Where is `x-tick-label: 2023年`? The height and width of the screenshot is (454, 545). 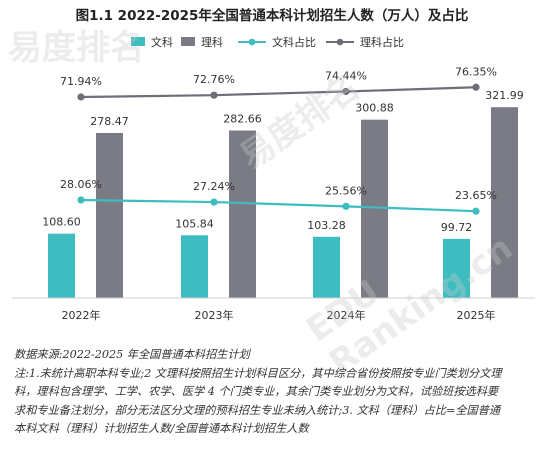 x-tick-label: 2023年 is located at coordinates (214, 315).